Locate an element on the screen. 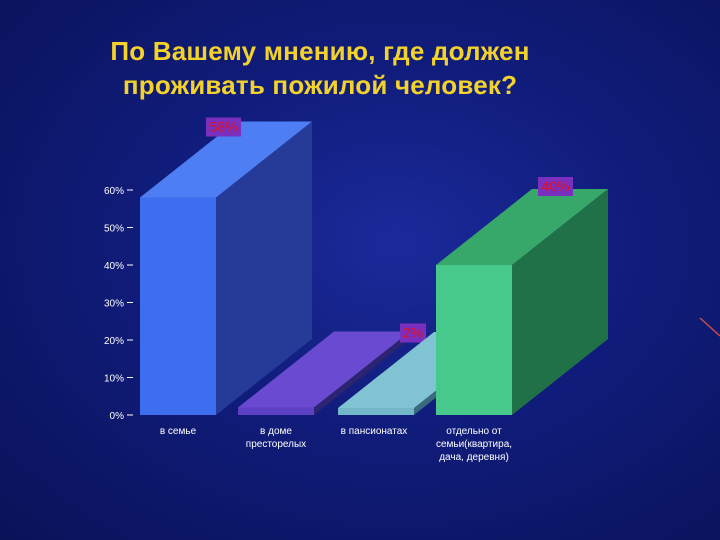  y-tick-label: 40% is located at coordinates (114, 266).